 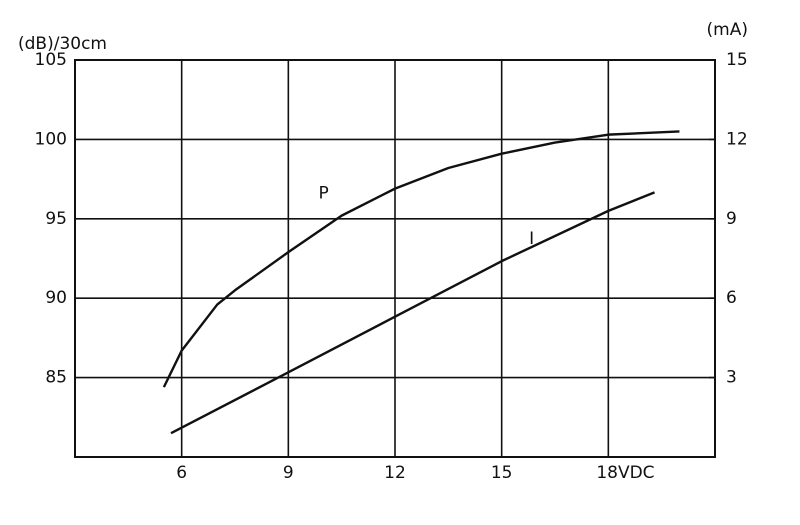 What do you see at coordinates (731, 219) in the screenshot?
I see `y2-tick-label: 9` at bounding box center [731, 219].